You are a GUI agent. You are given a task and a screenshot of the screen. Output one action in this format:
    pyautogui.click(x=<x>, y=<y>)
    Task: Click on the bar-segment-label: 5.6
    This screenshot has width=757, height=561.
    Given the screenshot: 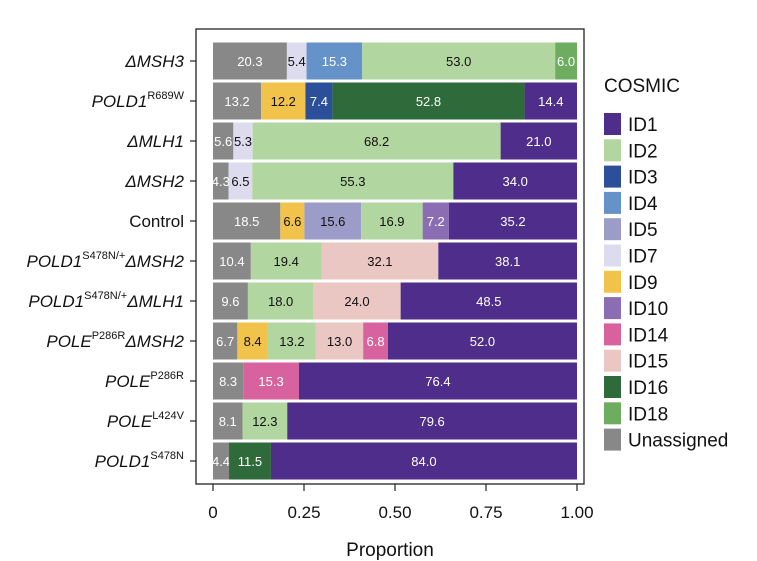 What is the action you would take?
    pyautogui.click(x=223, y=141)
    